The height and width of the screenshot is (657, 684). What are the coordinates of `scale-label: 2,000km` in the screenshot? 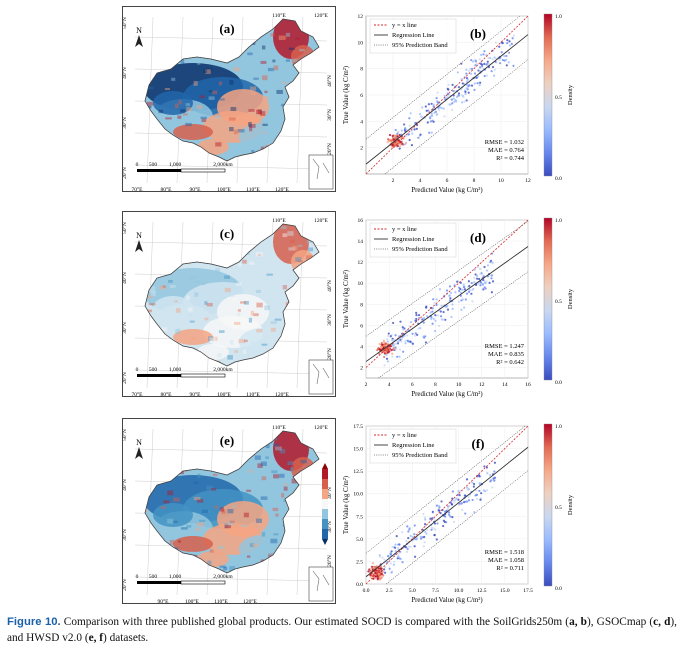 It's located at (223, 577).